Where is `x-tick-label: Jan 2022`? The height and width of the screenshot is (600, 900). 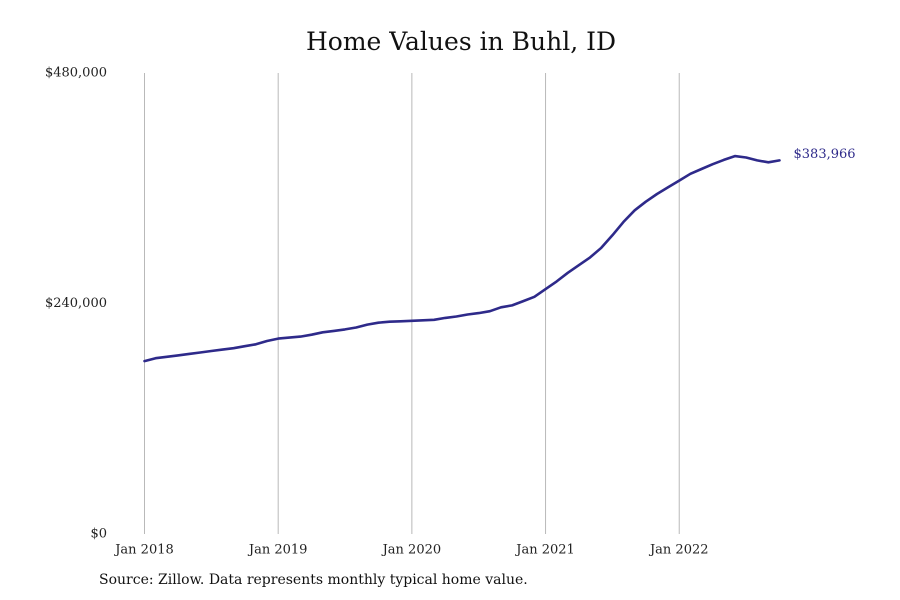 x-tick-label: Jan 2022 is located at coordinates (678, 550).